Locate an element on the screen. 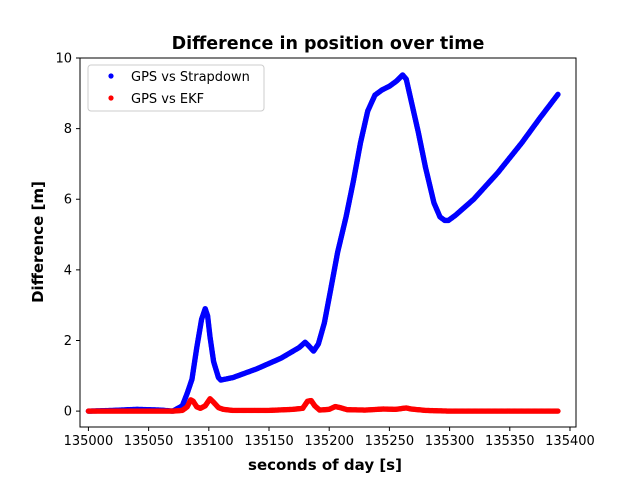  y-axis: 0 2 4 6 8 10 is located at coordinates (67, 236).